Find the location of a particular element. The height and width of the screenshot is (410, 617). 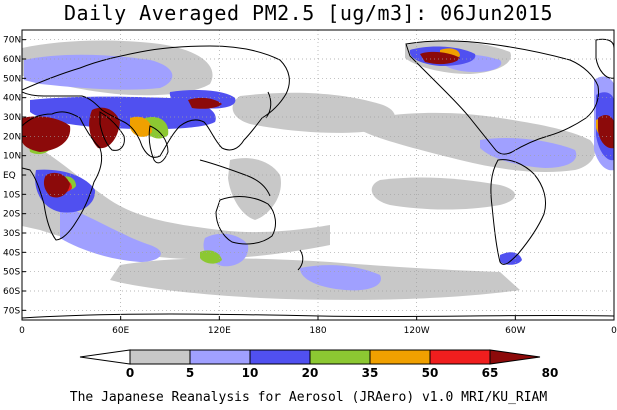

seasia-coast is located at coordinates (235, 178).